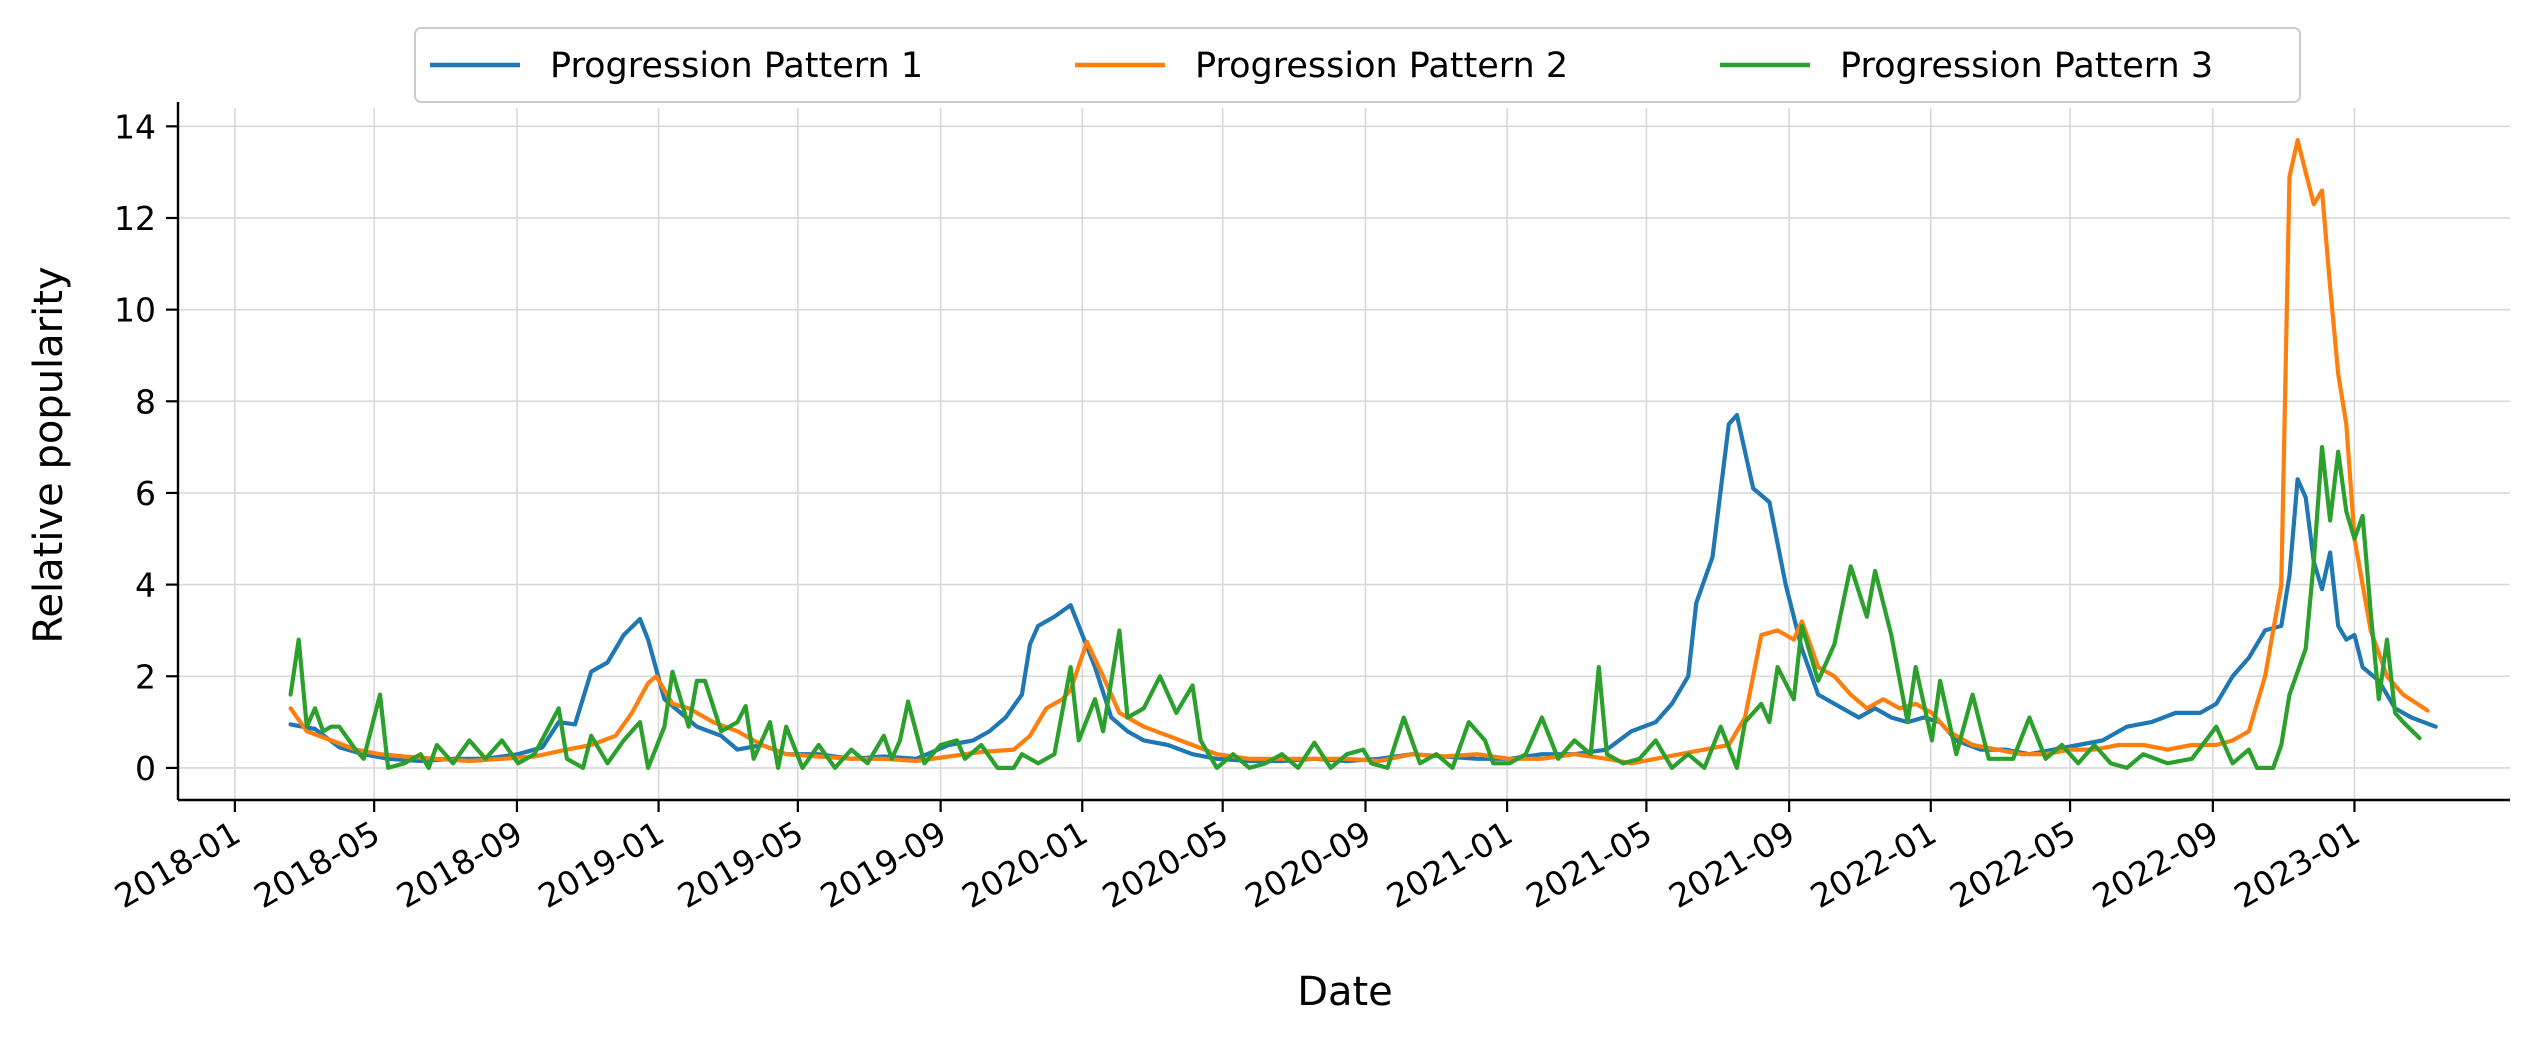  Describe the element at coordinates (1165, 864) in the screenshot. I see `x-tick-label: 2020-05` at that location.